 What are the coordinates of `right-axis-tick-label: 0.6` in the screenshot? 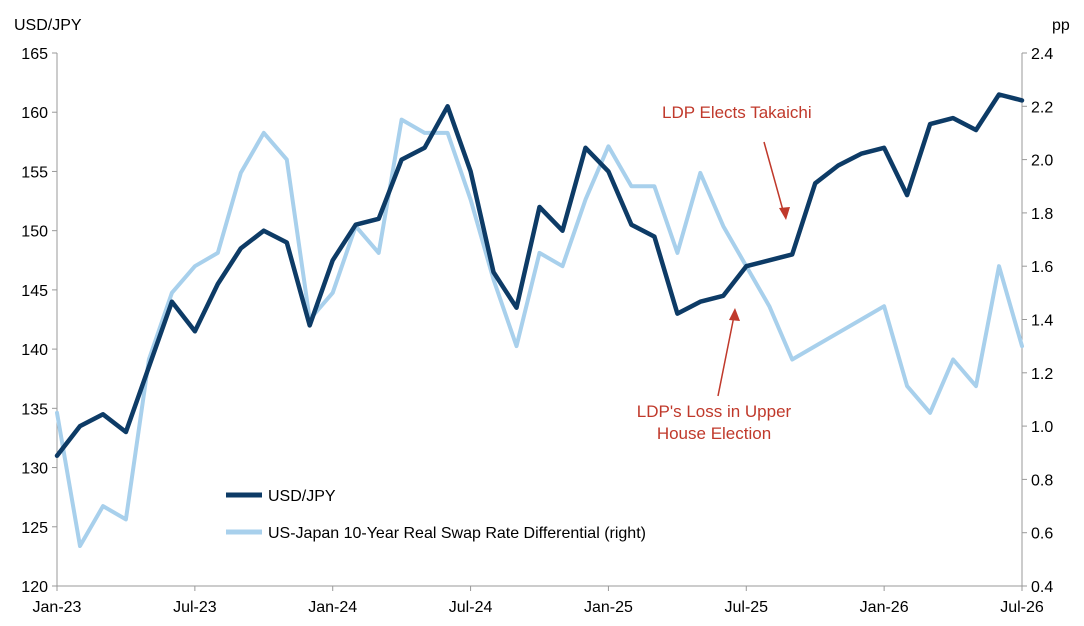 It's located at (1042, 534).